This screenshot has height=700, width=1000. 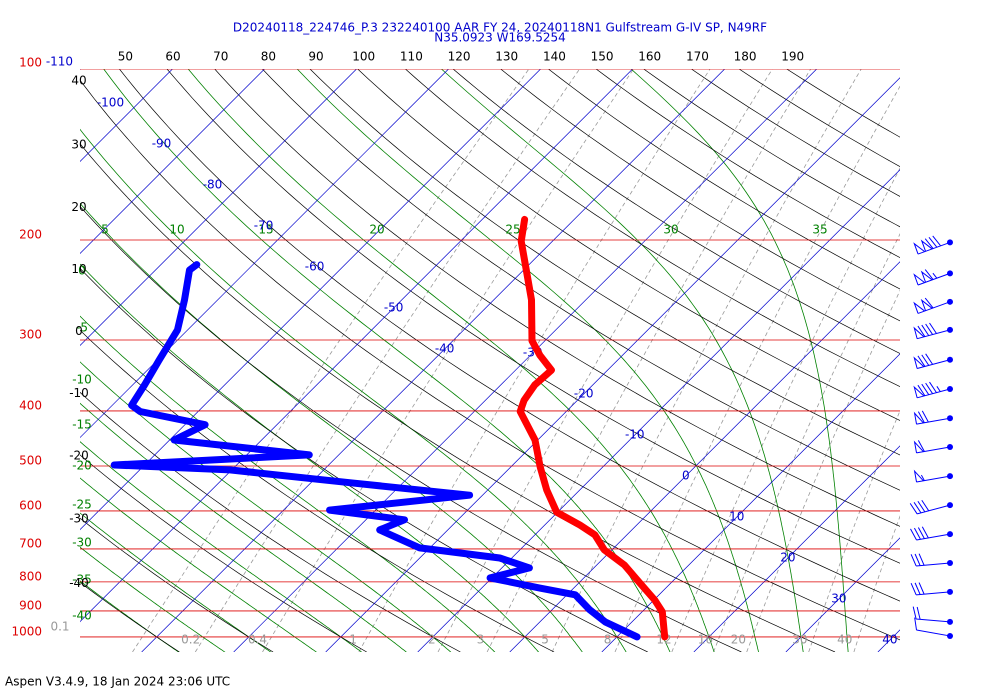 What do you see at coordinates (82, 616) in the screenshot?
I see `moist-adiabat-label: -40` at bounding box center [82, 616].